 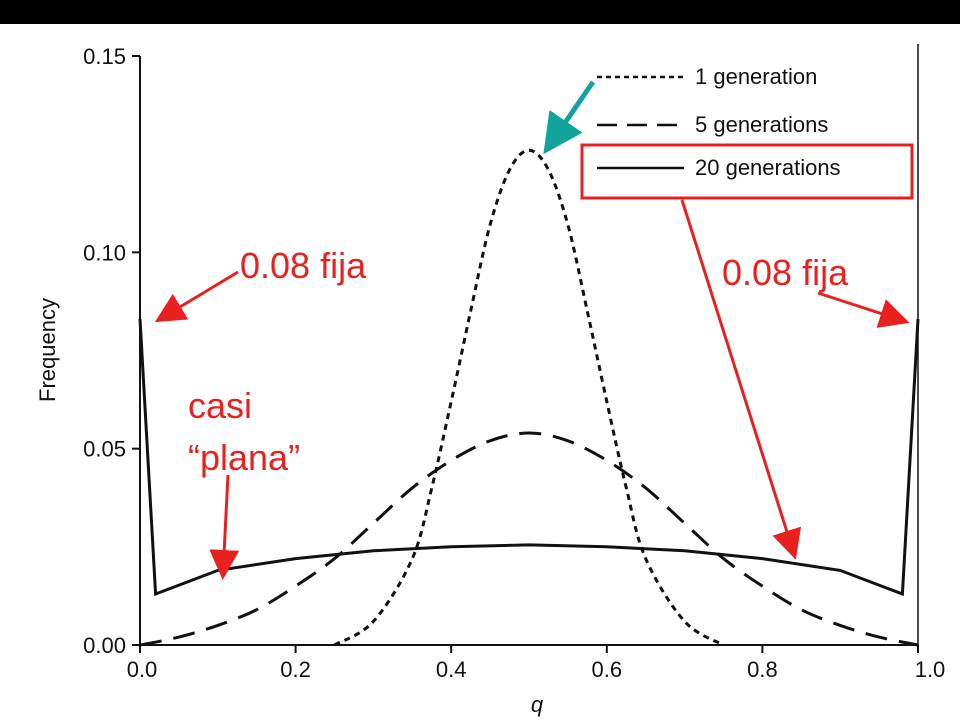 I want to click on x-tick-label: 0.6, so click(x=607, y=669).